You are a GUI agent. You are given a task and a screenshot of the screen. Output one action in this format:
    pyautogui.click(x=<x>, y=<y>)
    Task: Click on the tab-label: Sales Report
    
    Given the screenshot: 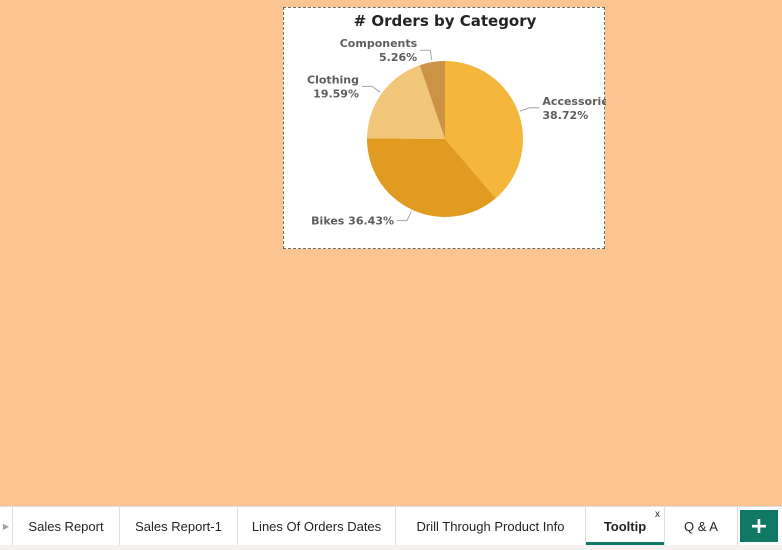 What is the action you would take?
    pyautogui.click(x=66, y=526)
    